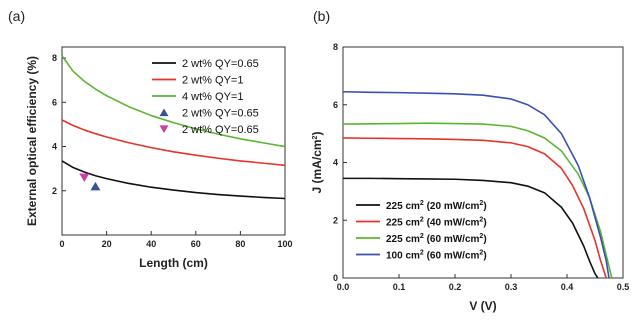  Describe the element at coordinates (212, 81) in the screenshot. I see `legend-label: 2 wt% QY=1` at that location.